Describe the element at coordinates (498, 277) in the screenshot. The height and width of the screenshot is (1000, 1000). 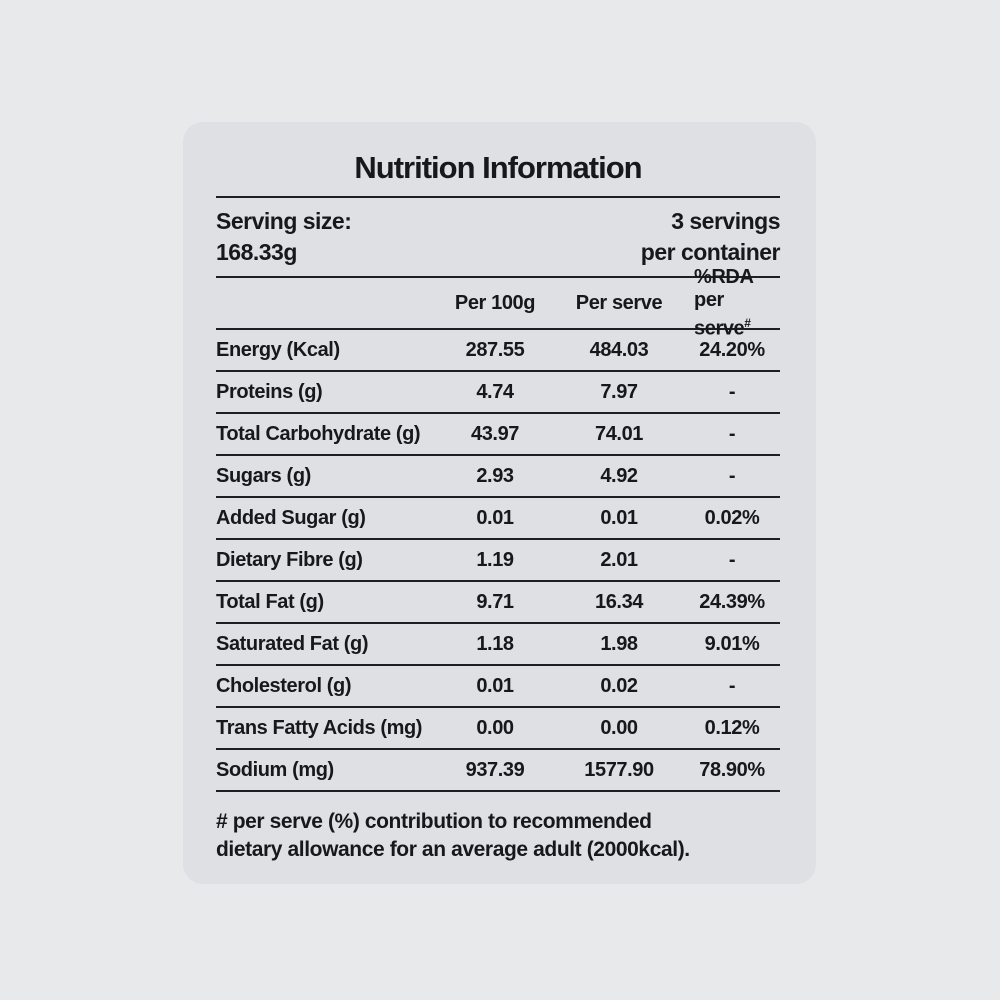
I see `divider-under-serving` at that location.